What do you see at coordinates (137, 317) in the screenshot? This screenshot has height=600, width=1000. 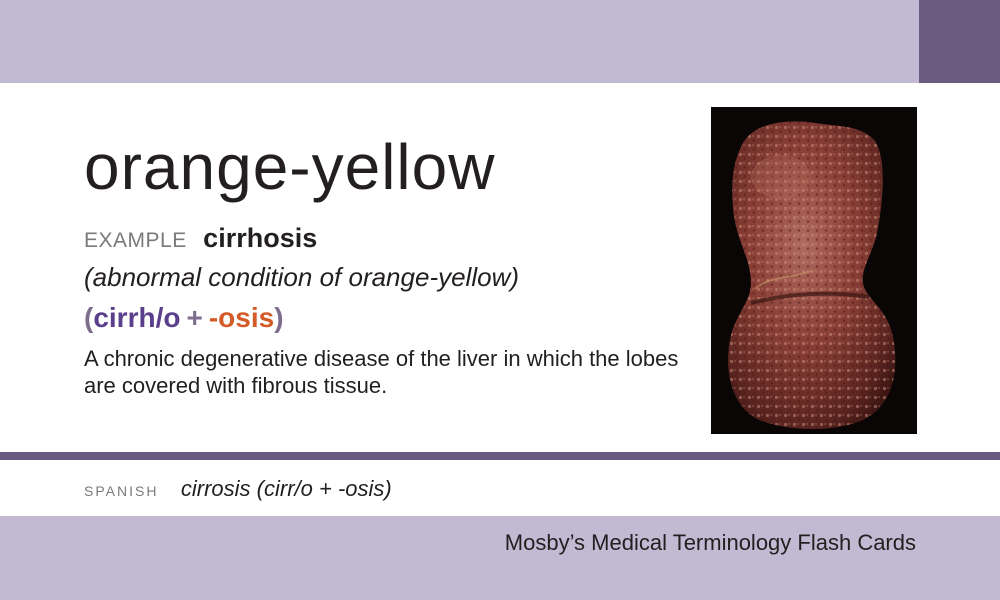 I see `word-root: cirrh/o` at bounding box center [137, 317].